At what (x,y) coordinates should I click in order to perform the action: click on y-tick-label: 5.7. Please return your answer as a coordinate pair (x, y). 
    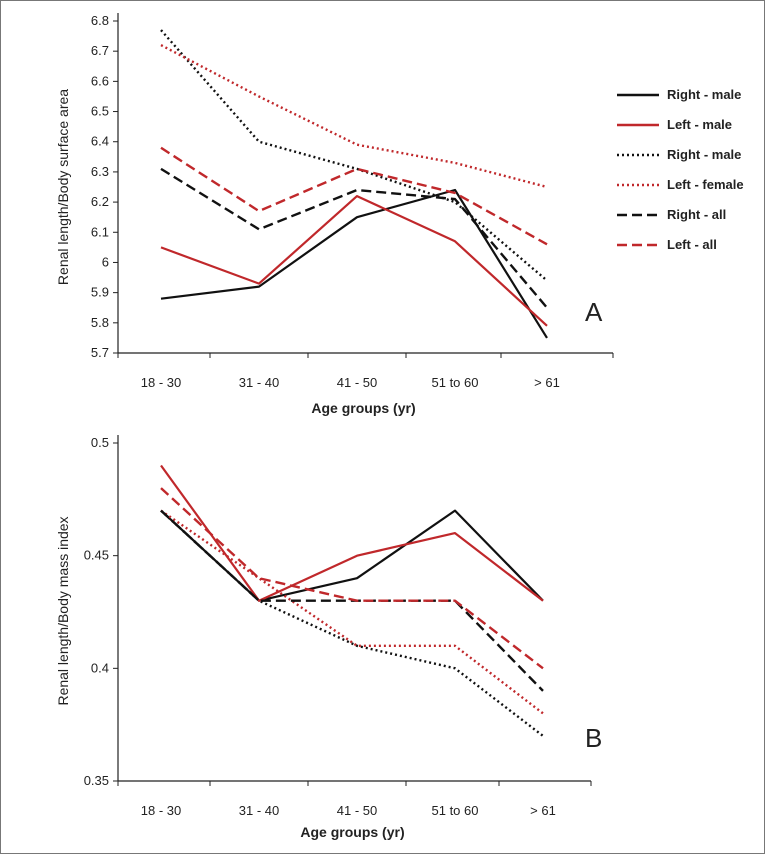
    Looking at the image, I should click on (100, 352).